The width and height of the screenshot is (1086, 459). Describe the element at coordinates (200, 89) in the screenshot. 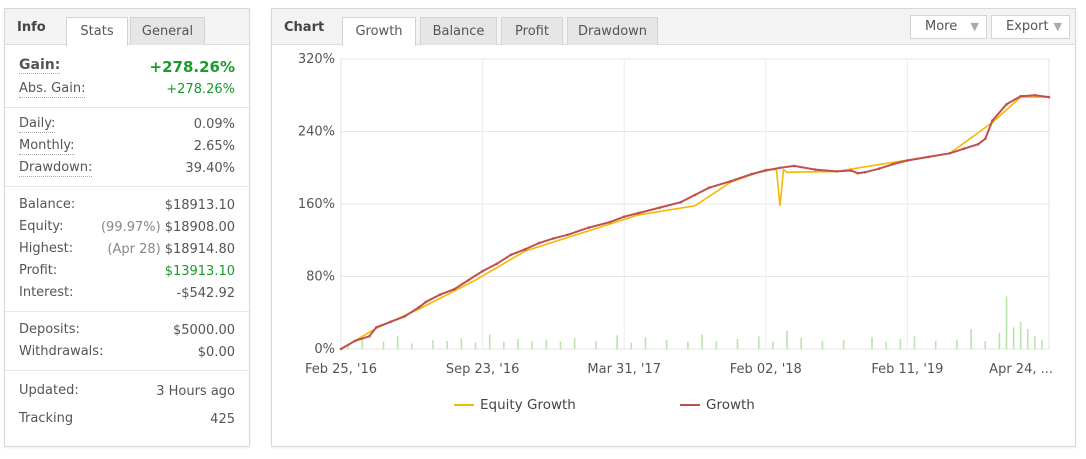

I see `abs-gain-value: +278.26%` at that location.